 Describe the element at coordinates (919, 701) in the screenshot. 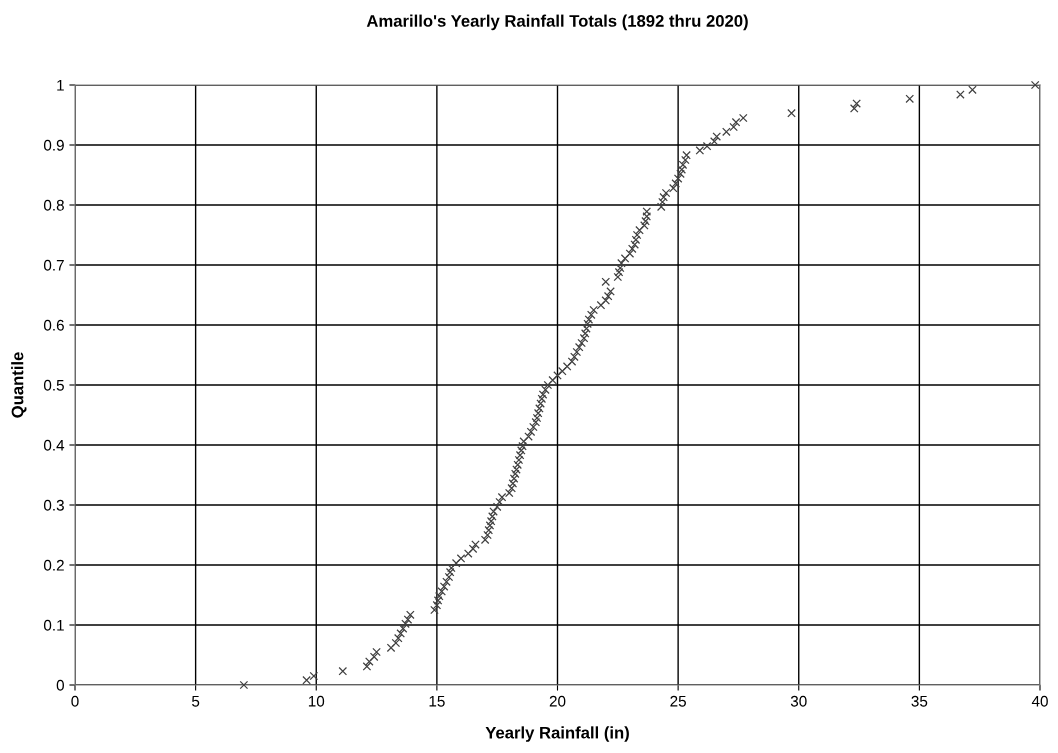

I see `x-tick-label: 35` at that location.